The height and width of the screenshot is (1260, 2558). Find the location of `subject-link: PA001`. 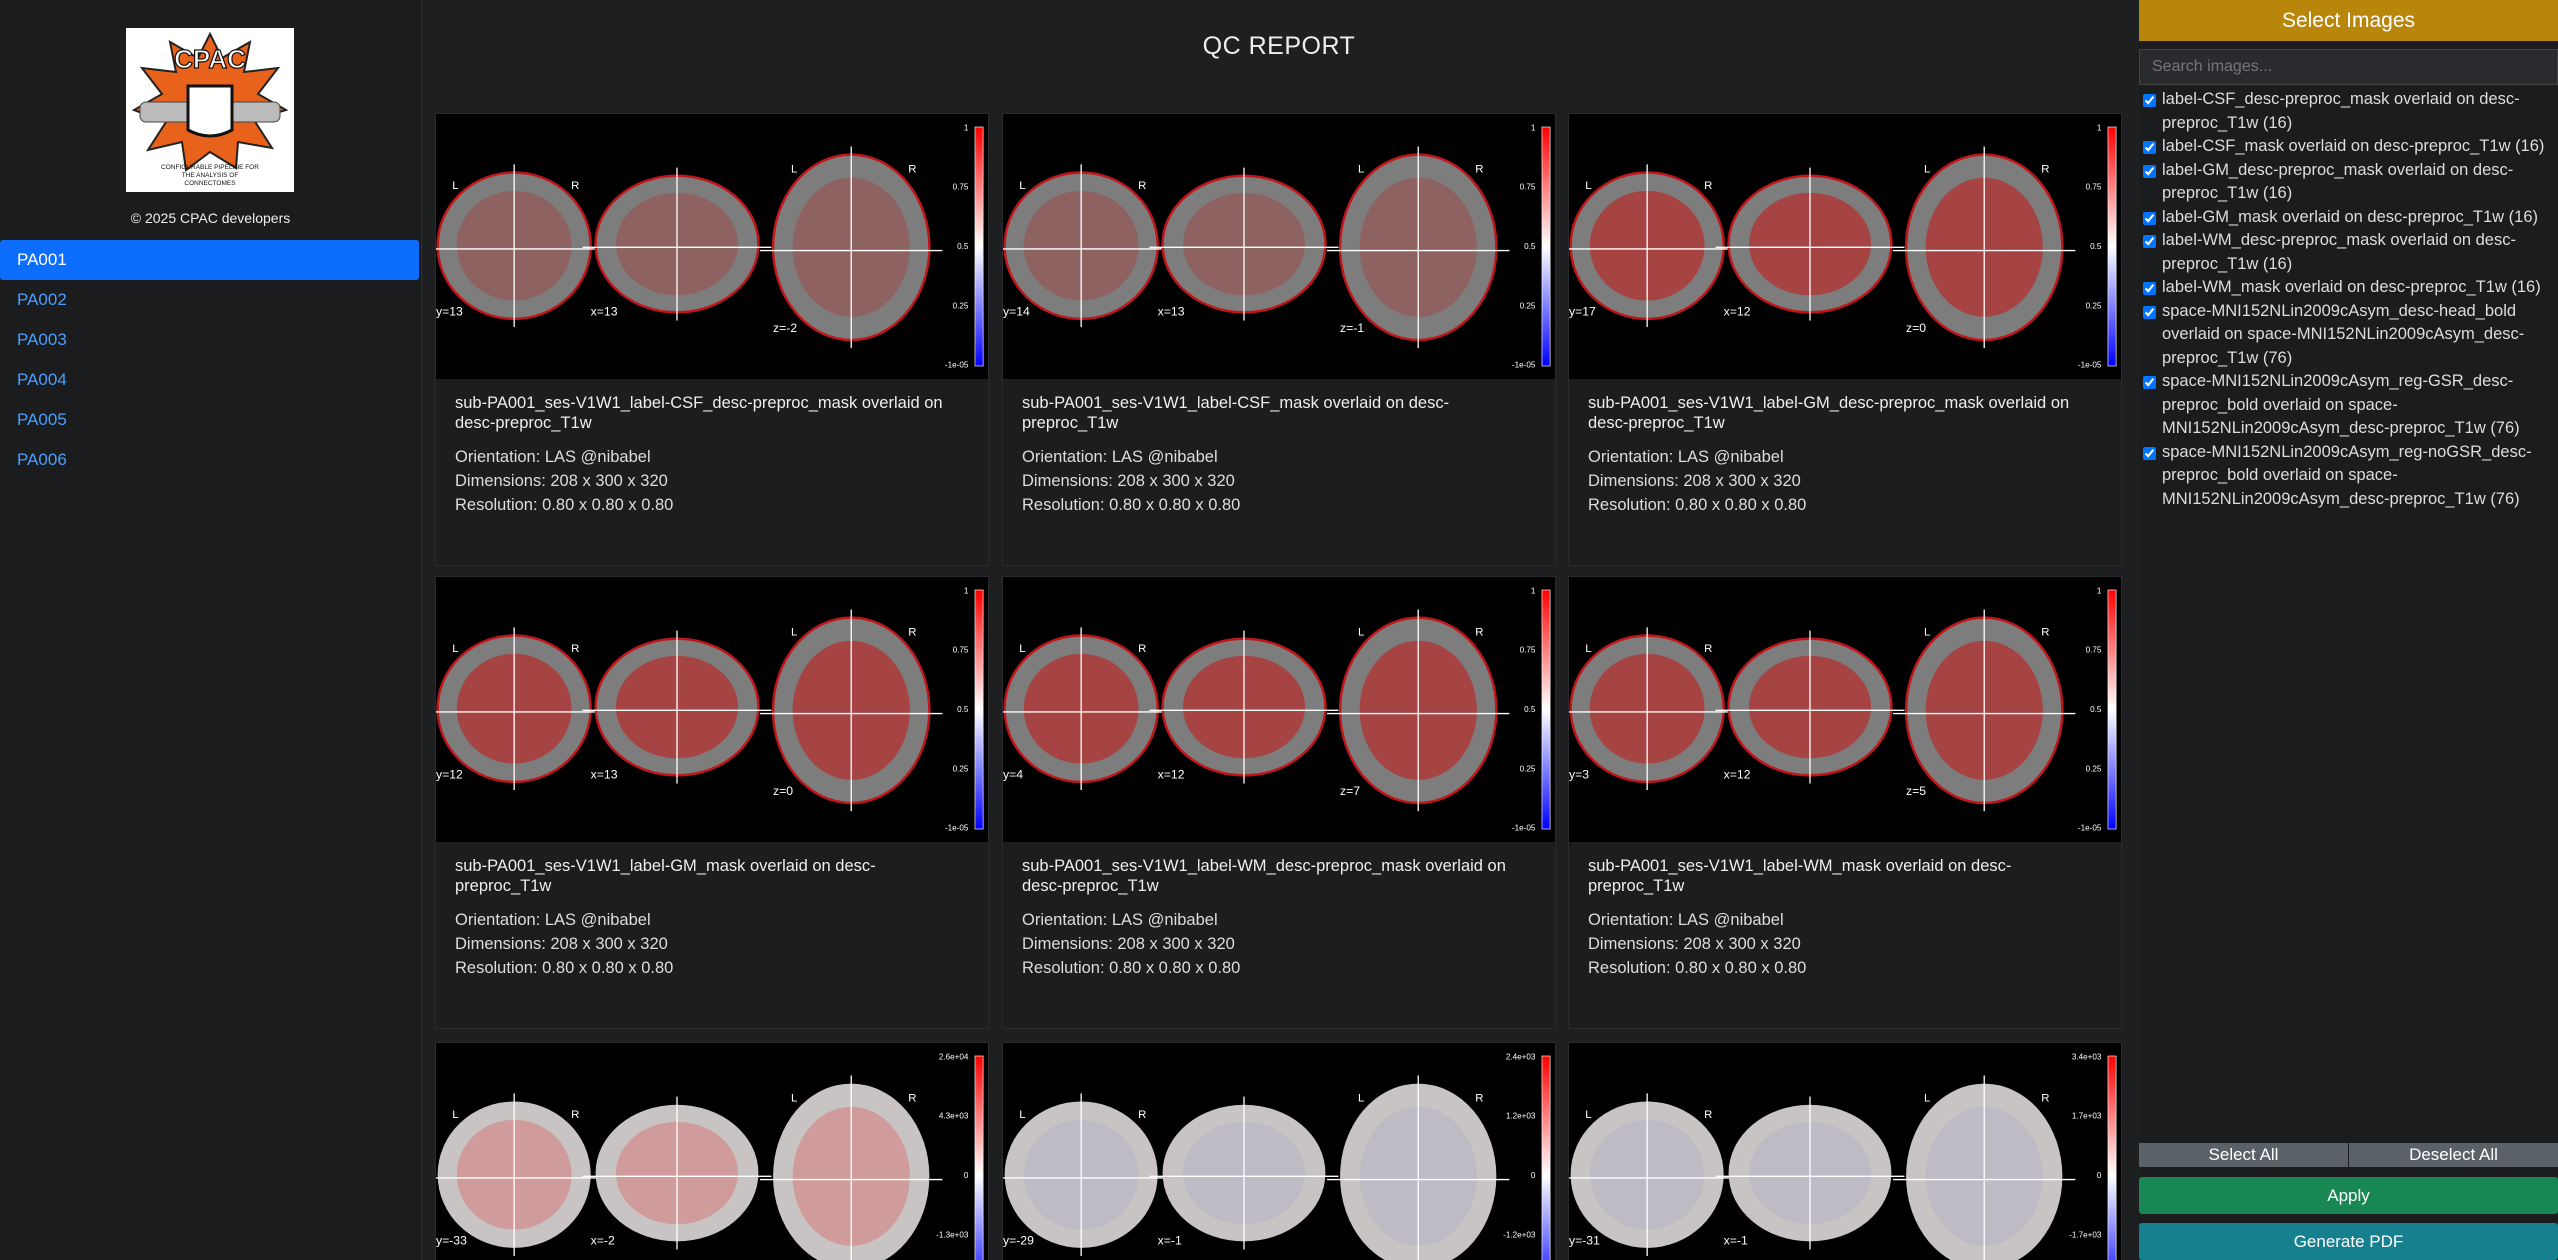

subject-link: PA001 is located at coordinates (209, 260).